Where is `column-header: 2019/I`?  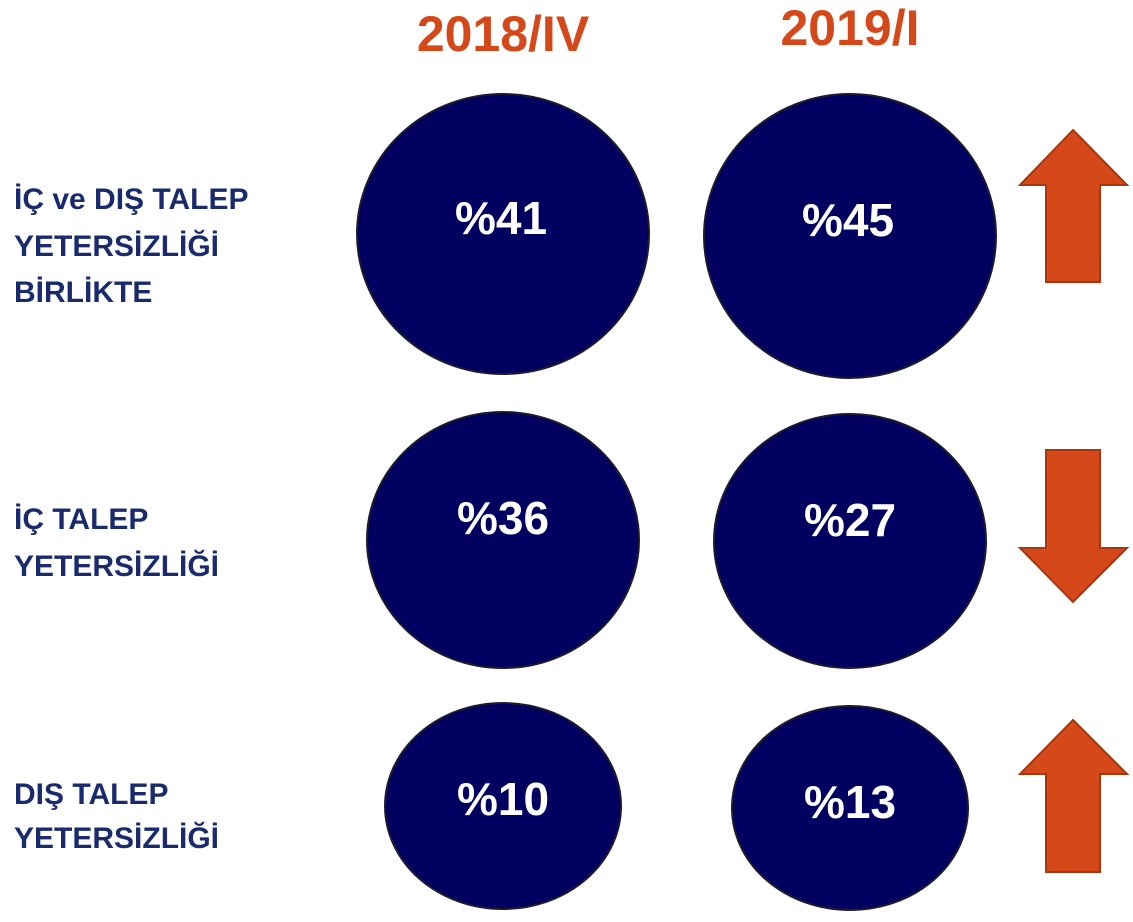
column-header: 2019/I is located at coordinates (849, 28).